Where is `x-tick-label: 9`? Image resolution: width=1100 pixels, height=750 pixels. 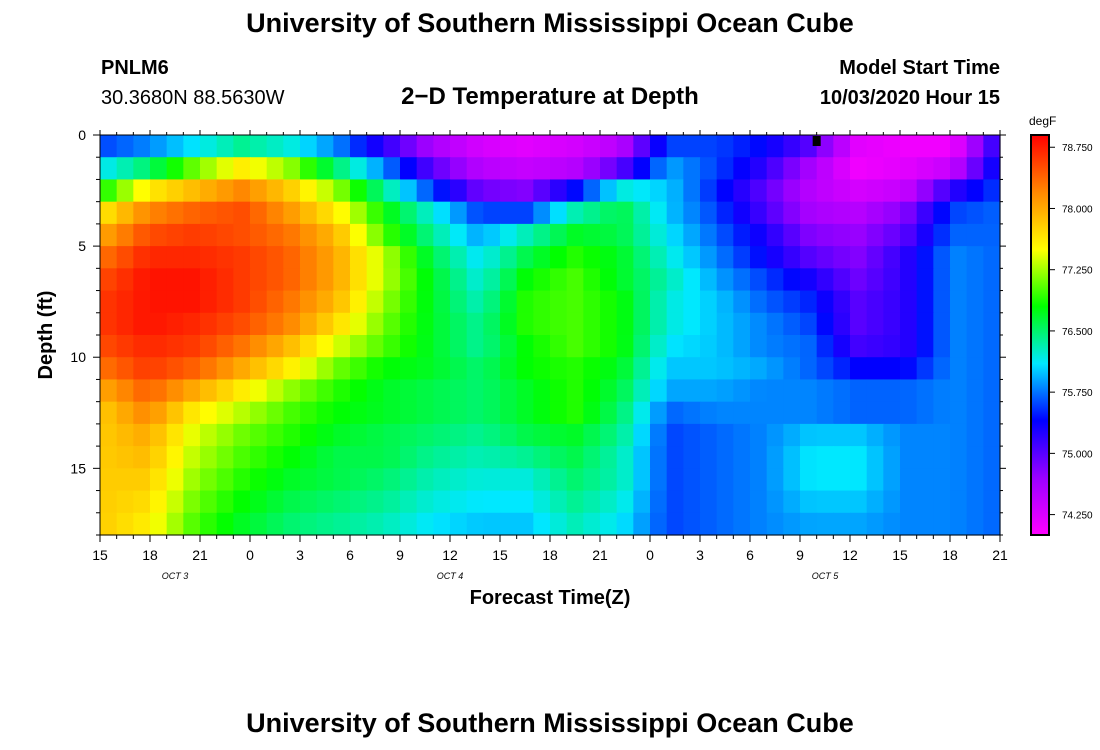 x-tick-label: 9 is located at coordinates (800, 555).